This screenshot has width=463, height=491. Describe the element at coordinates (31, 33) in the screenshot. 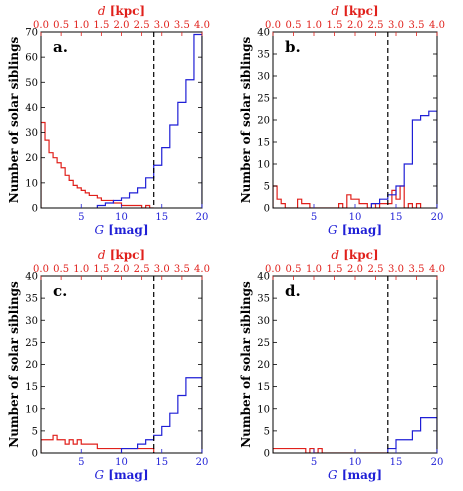

I see `y-tick-label: 70` at that location.